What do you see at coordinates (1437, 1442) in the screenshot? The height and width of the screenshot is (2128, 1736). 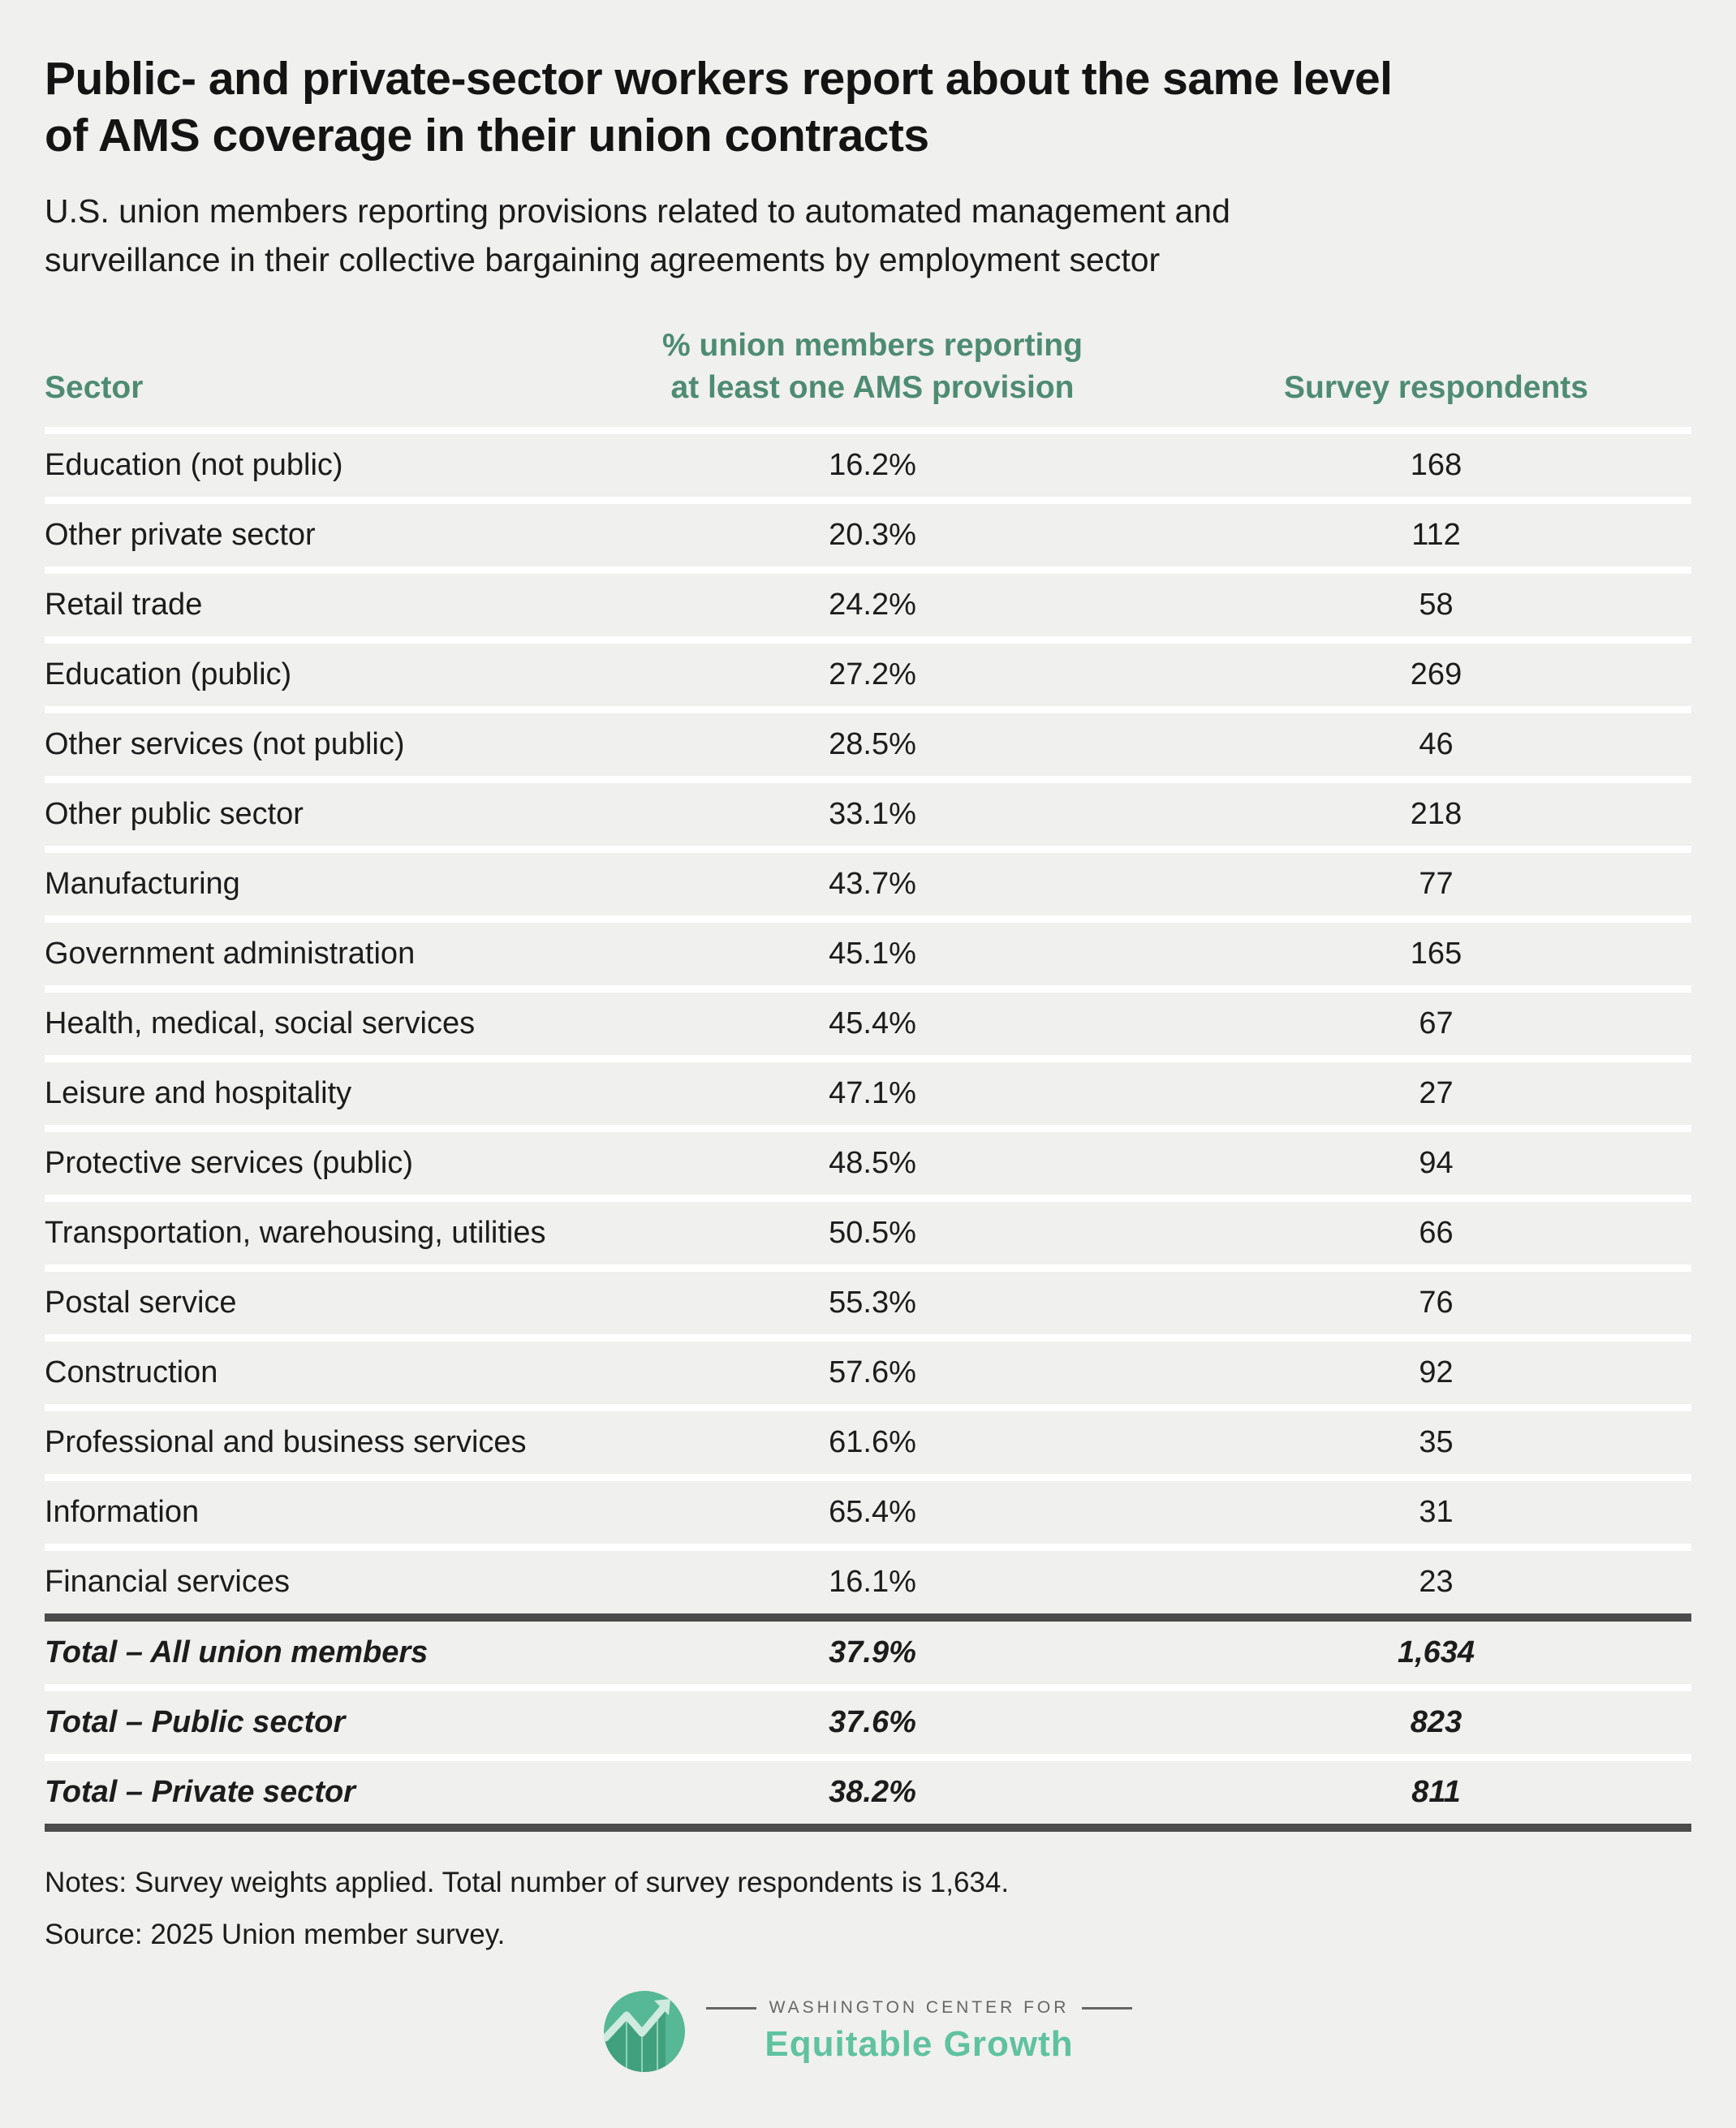 I see `respondents-cell: 35` at bounding box center [1437, 1442].